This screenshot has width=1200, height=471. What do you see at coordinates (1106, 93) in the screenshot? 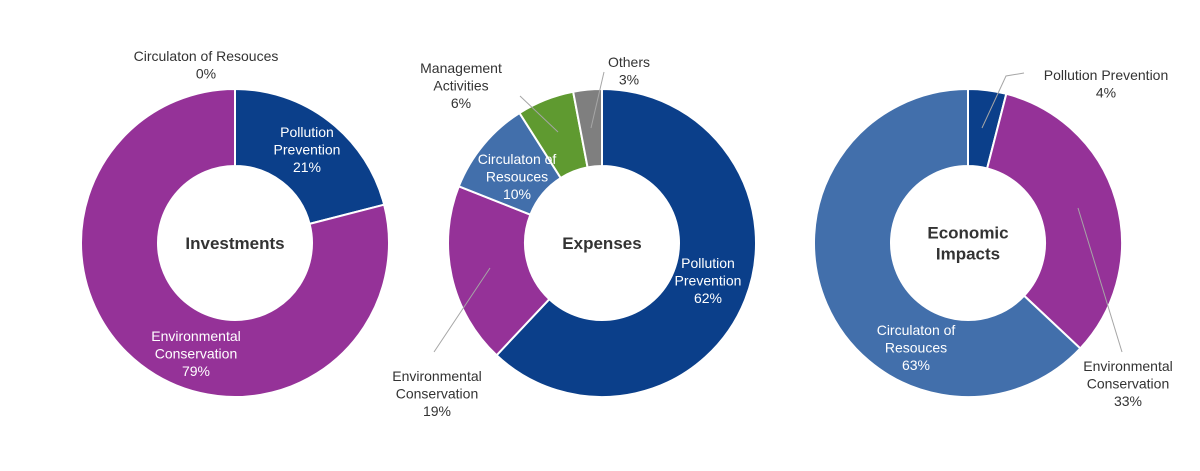
I see `slice-value-label: 4%` at bounding box center [1106, 93].